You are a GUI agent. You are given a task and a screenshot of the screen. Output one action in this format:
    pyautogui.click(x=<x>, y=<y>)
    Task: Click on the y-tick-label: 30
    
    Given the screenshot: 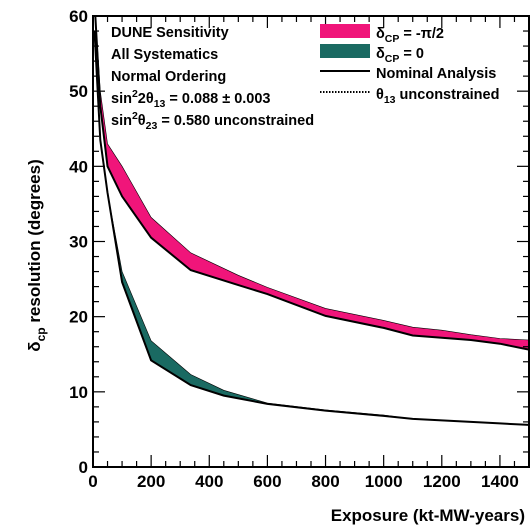 What is the action you would take?
    pyautogui.click(x=78, y=242)
    